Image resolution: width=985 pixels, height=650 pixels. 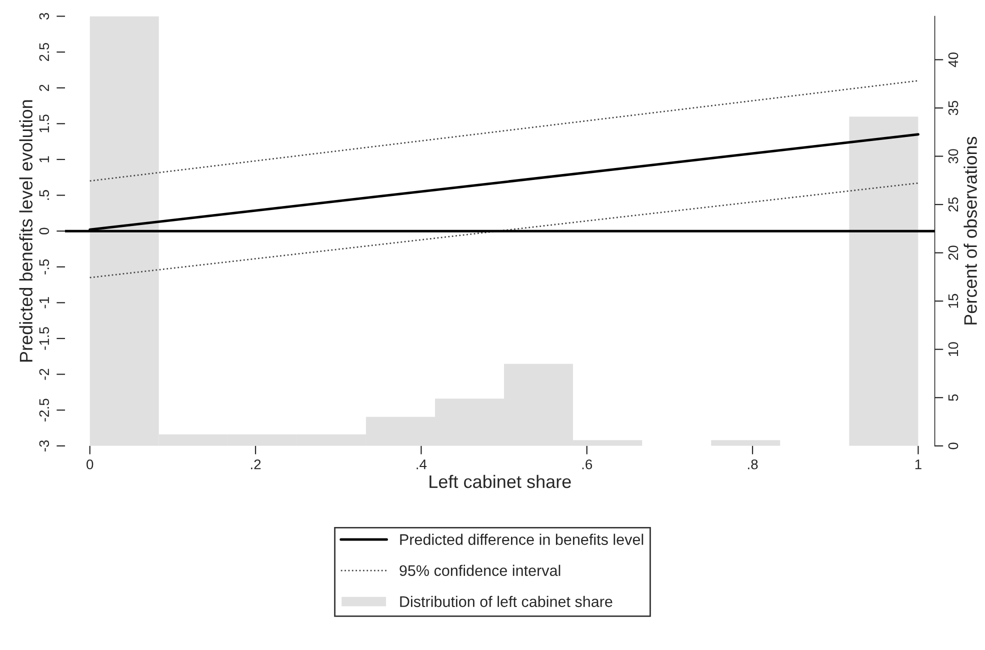 I want to click on y-axis-title: Predicted benefits level evolution, so click(x=26, y=231).